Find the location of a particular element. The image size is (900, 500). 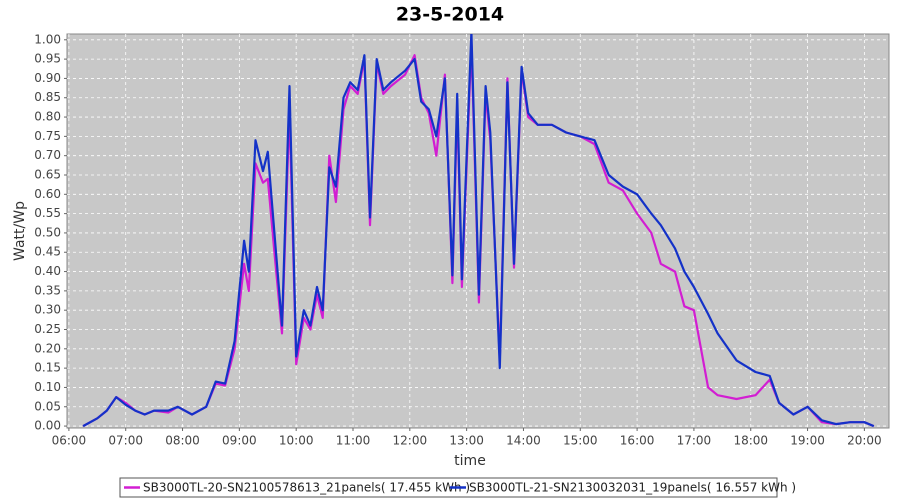

x-tick-label: 11:00 is located at coordinates (353, 441).